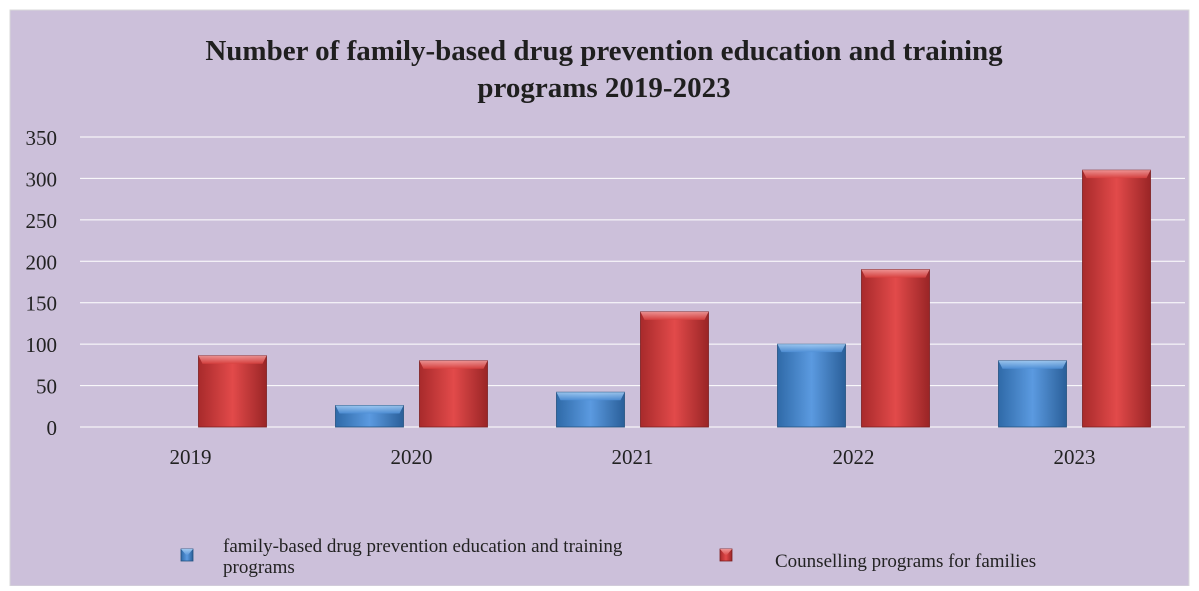 The height and width of the screenshot is (591, 1199). I want to click on x-tick-label: 2021, so click(633, 457).